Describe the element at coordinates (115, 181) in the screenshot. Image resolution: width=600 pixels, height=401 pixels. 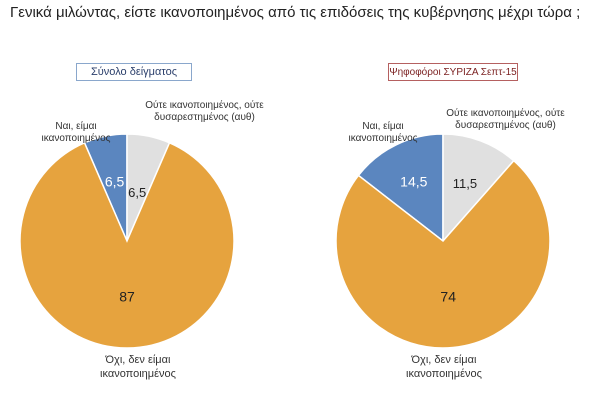
I see `data-label-yes: 6,5` at that location.